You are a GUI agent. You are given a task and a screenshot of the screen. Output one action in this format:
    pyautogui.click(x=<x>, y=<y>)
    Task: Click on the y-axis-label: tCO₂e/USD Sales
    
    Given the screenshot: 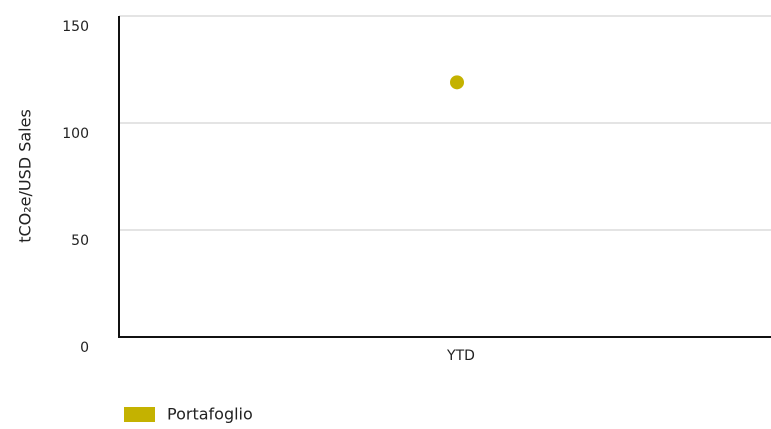 What is the action you would take?
    pyautogui.click(x=25, y=176)
    